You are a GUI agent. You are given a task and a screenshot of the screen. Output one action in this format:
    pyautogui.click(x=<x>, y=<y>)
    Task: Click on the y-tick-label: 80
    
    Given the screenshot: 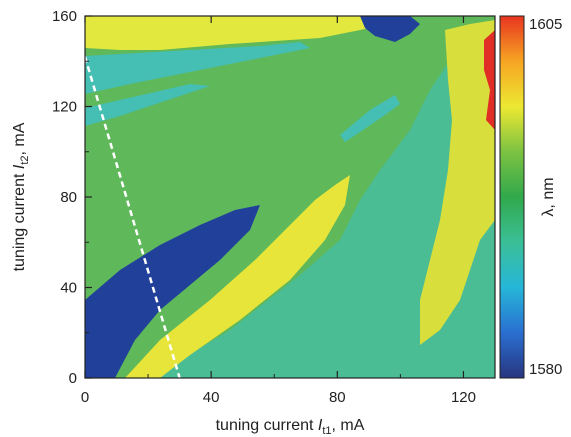 What is the action you would take?
    pyautogui.click(x=68, y=197)
    